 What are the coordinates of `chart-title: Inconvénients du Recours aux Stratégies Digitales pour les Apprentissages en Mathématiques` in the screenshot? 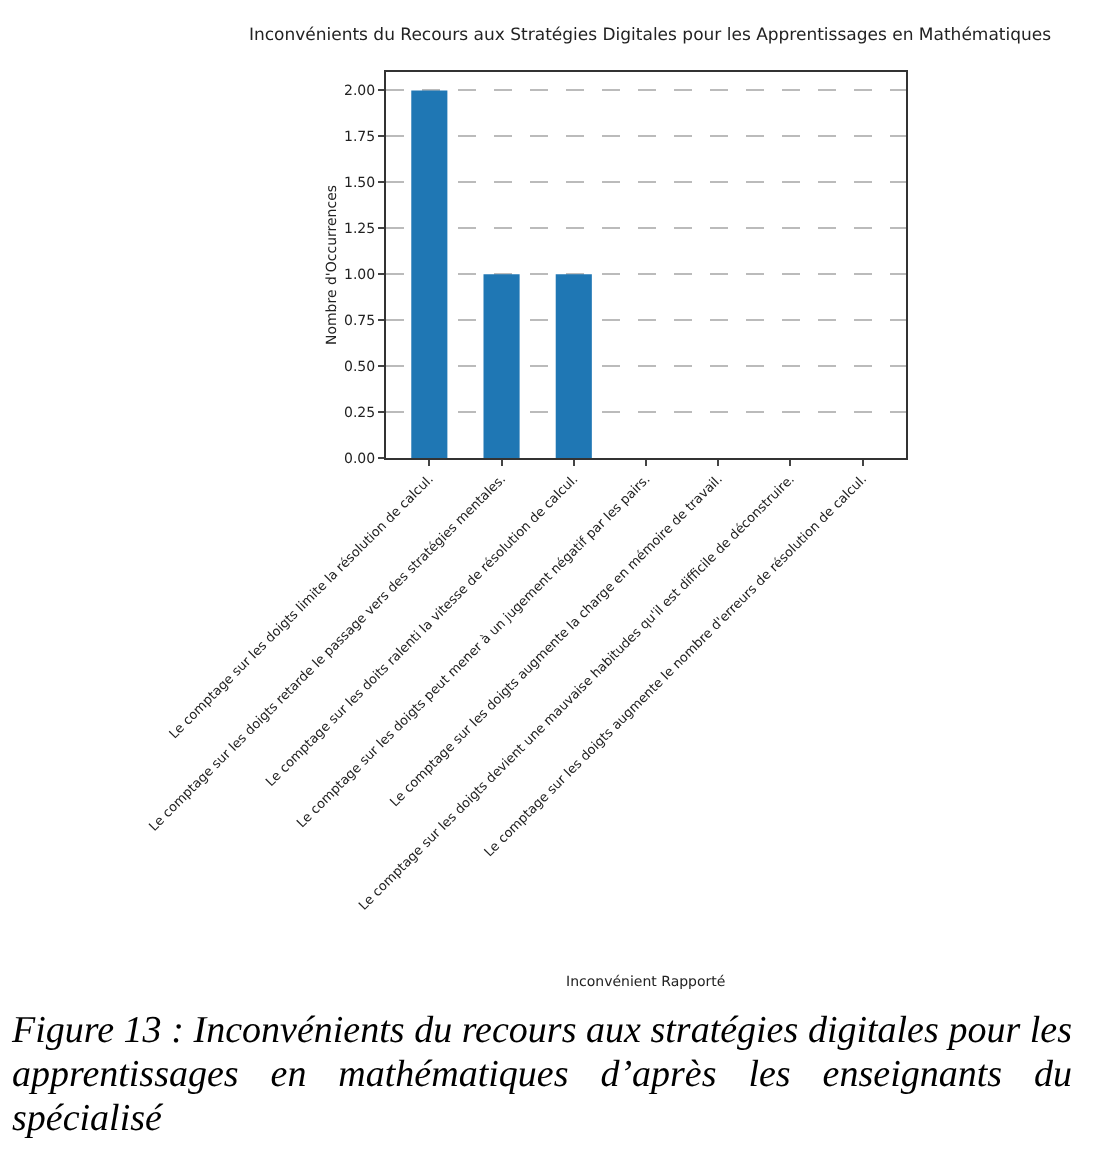 It's located at (650, 35).